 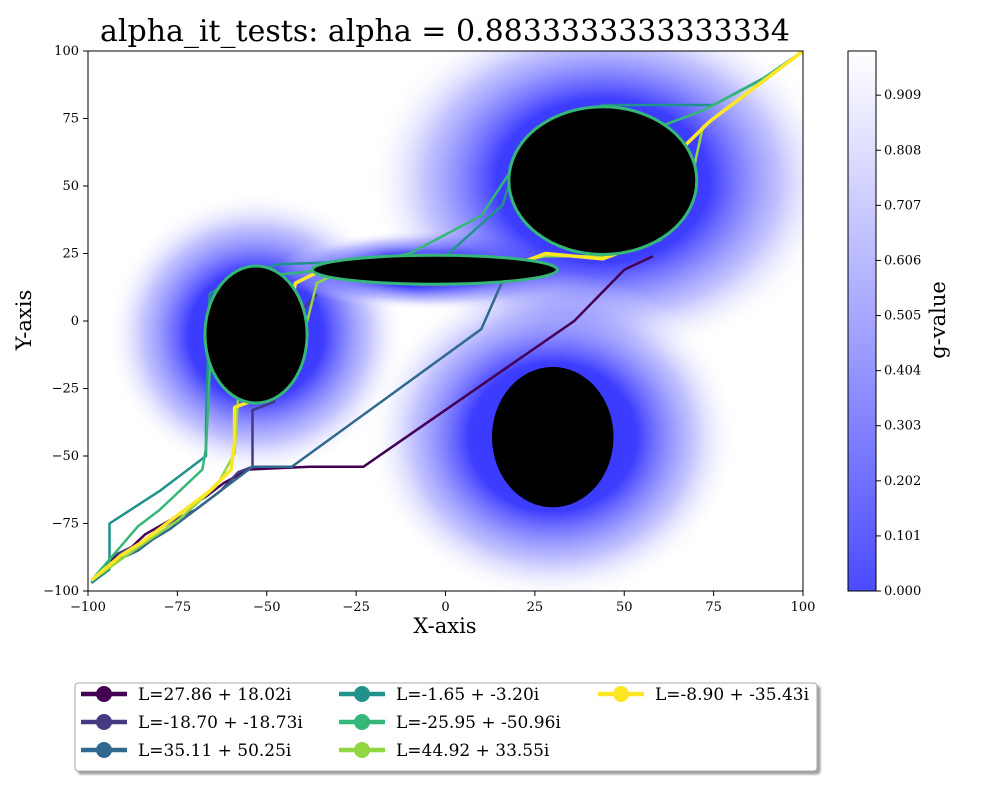 I want to click on y-tick-label-0: −100, so click(x=61, y=591).